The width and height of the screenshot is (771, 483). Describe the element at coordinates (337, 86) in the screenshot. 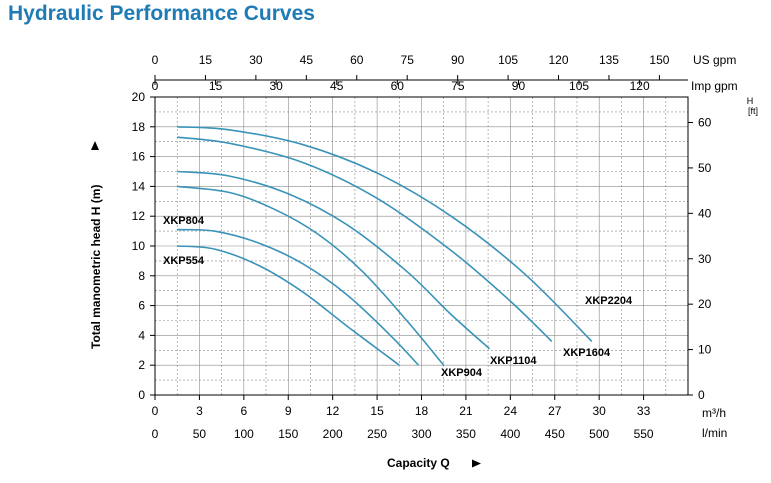

I see `impgpm-tick-label: 45` at that location.